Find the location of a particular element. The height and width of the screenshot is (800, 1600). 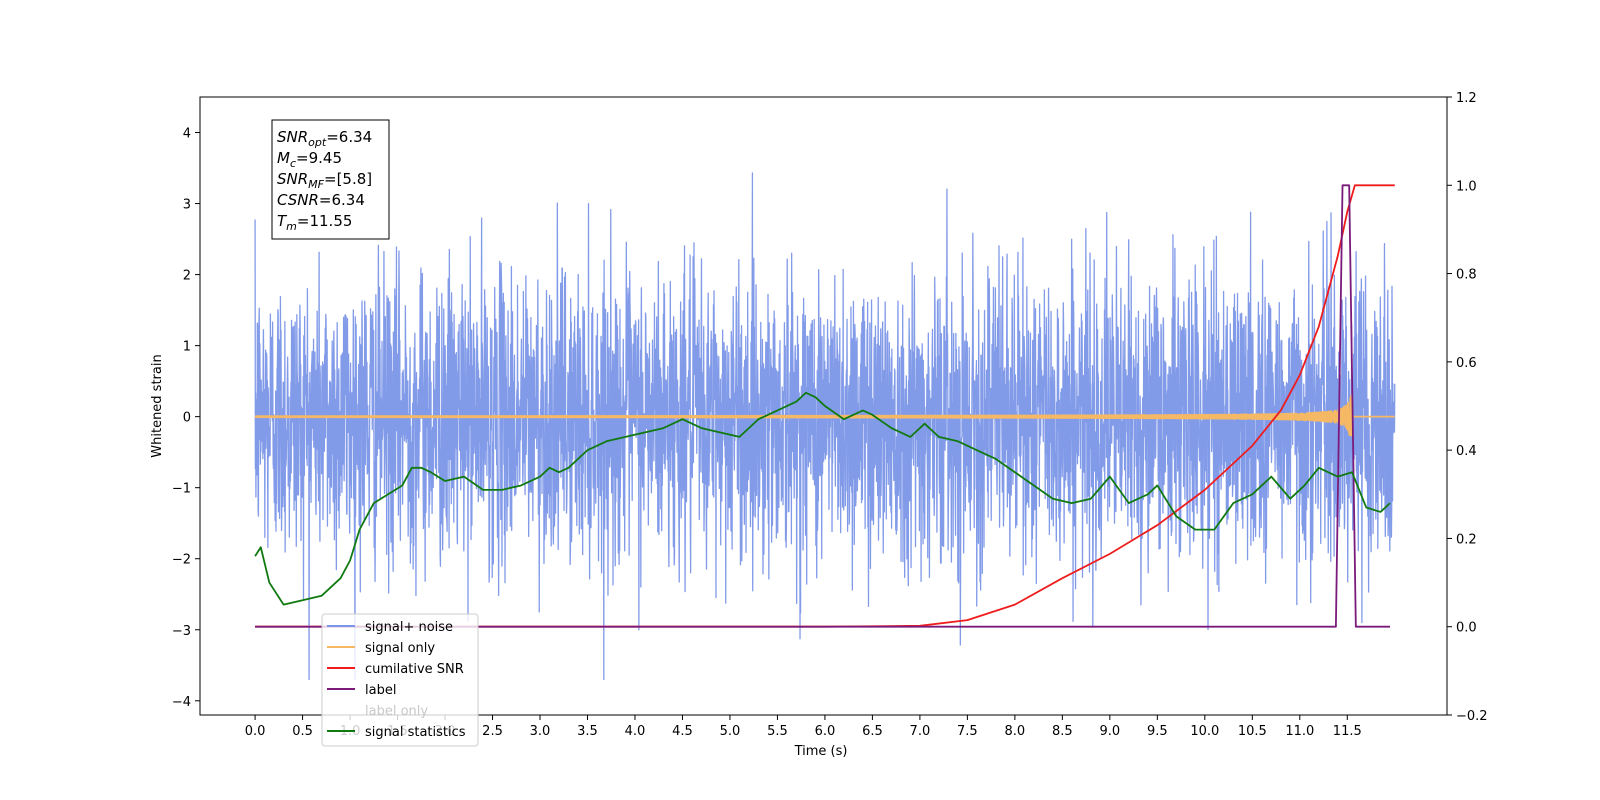

legend-frame is located at coordinates (400, 680).